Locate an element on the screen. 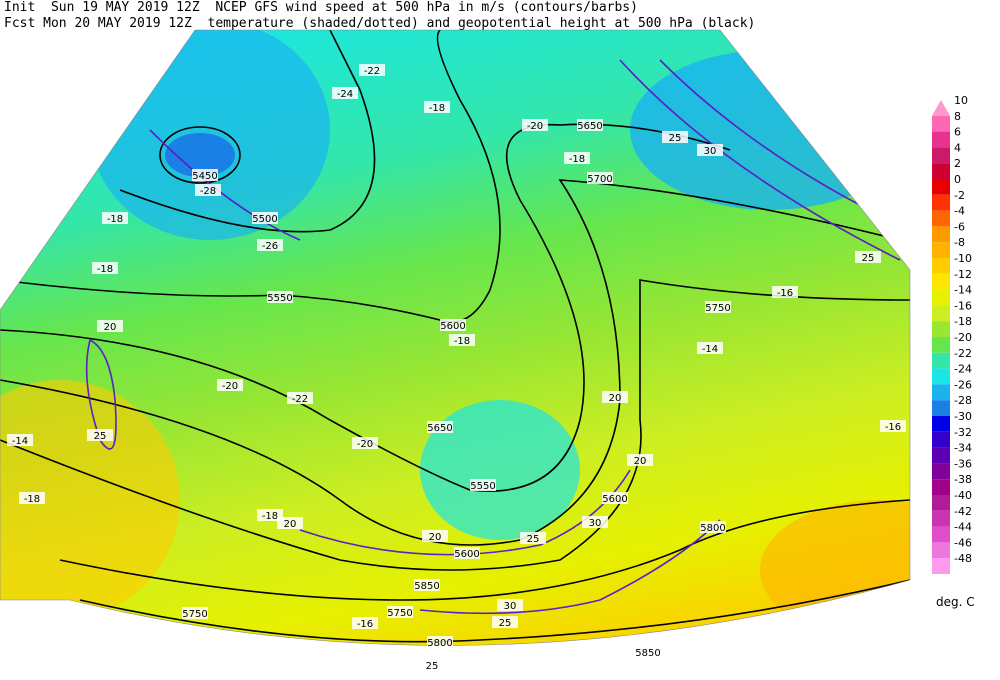  map-label: 5700 is located at coordinates (599, 179).